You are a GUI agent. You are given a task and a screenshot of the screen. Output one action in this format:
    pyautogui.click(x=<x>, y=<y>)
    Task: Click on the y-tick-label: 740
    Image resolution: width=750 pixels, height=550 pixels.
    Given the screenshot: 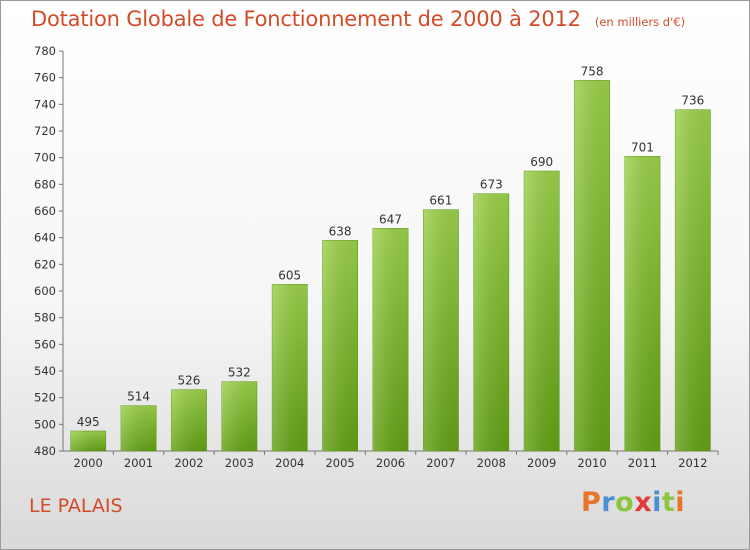 What is the action you would take?
    pyautogui.click(x=45, y=104)
    